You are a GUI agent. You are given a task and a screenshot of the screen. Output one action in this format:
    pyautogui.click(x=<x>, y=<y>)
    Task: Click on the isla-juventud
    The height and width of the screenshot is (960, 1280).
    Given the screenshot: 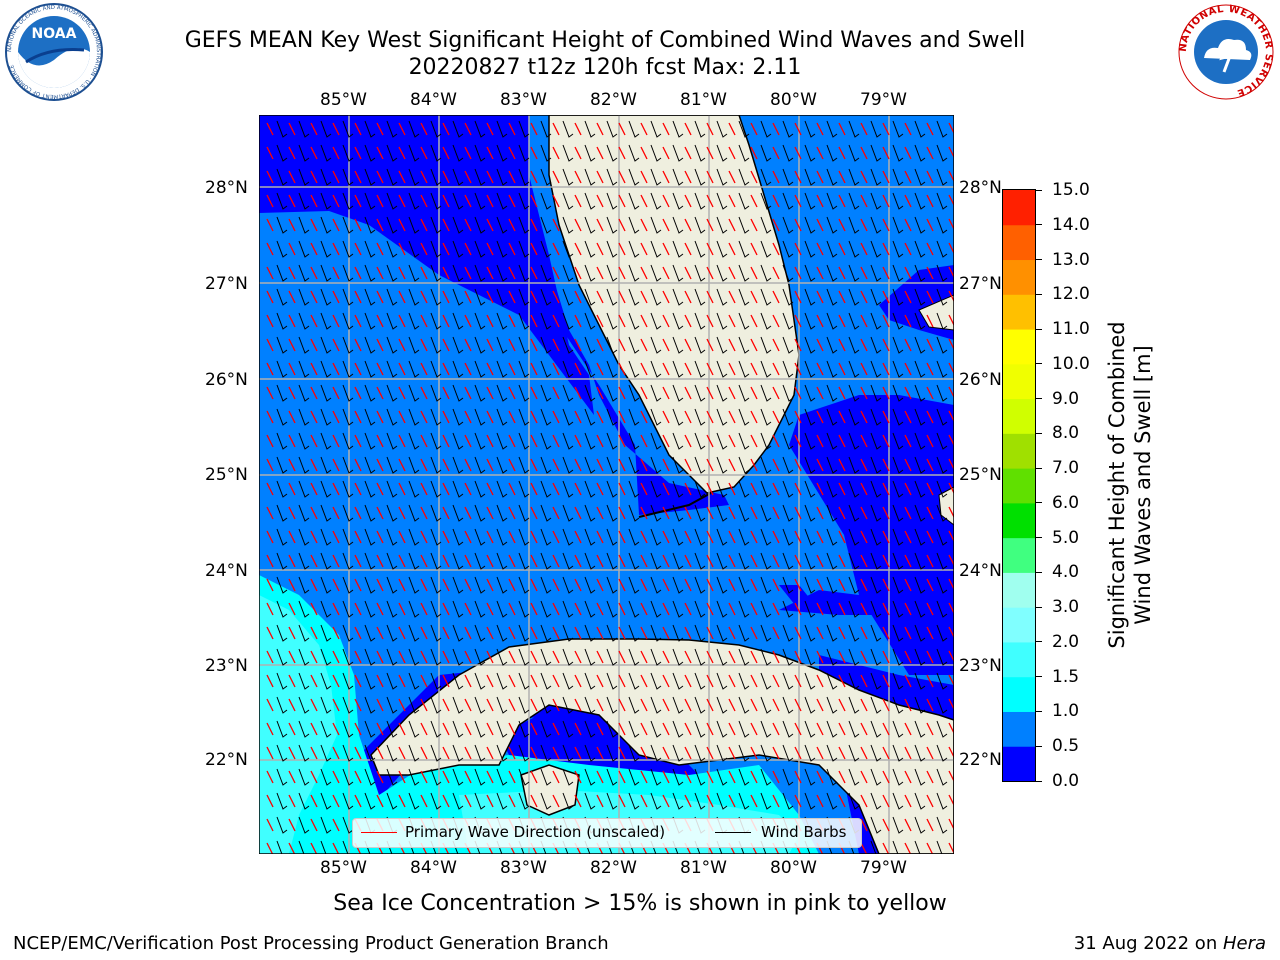 What is the action you would take?
    pyautogui.click(x=550, y=790)
    